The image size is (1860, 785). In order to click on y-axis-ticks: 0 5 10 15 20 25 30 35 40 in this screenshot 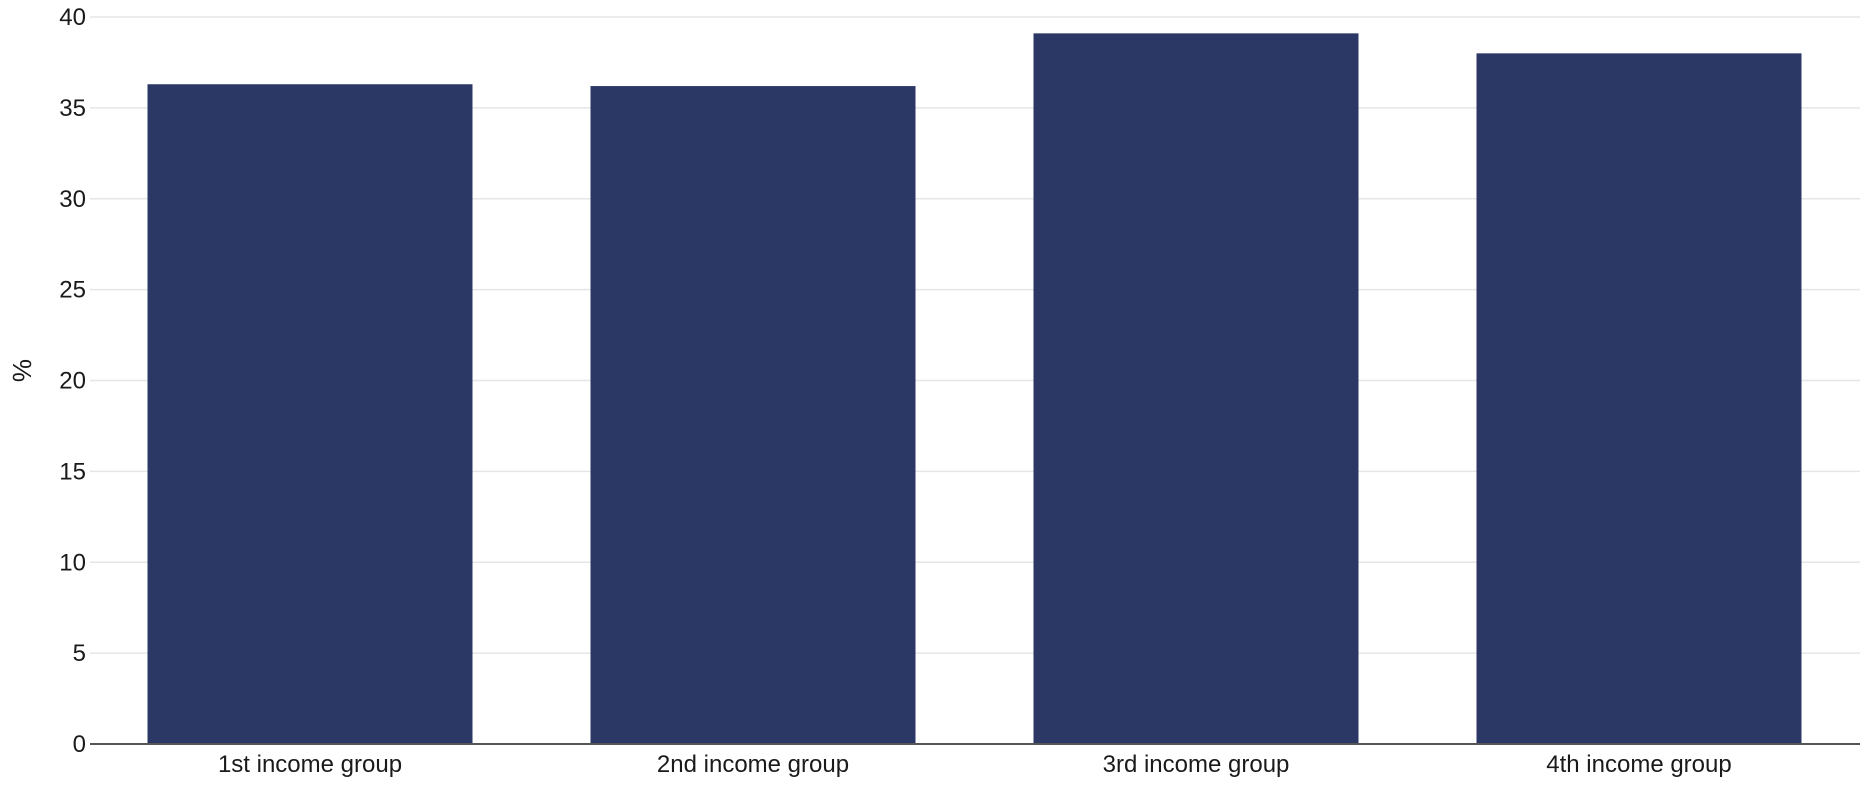, I will do `click(72, 381)`.